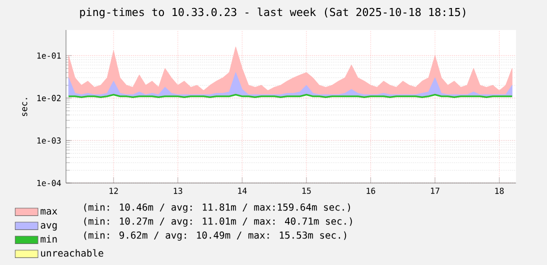  What do you see at coordinates (49, 140) in the screenshot?
I see `y-tick-label: 1e-03` at bounding box center [49, 140].